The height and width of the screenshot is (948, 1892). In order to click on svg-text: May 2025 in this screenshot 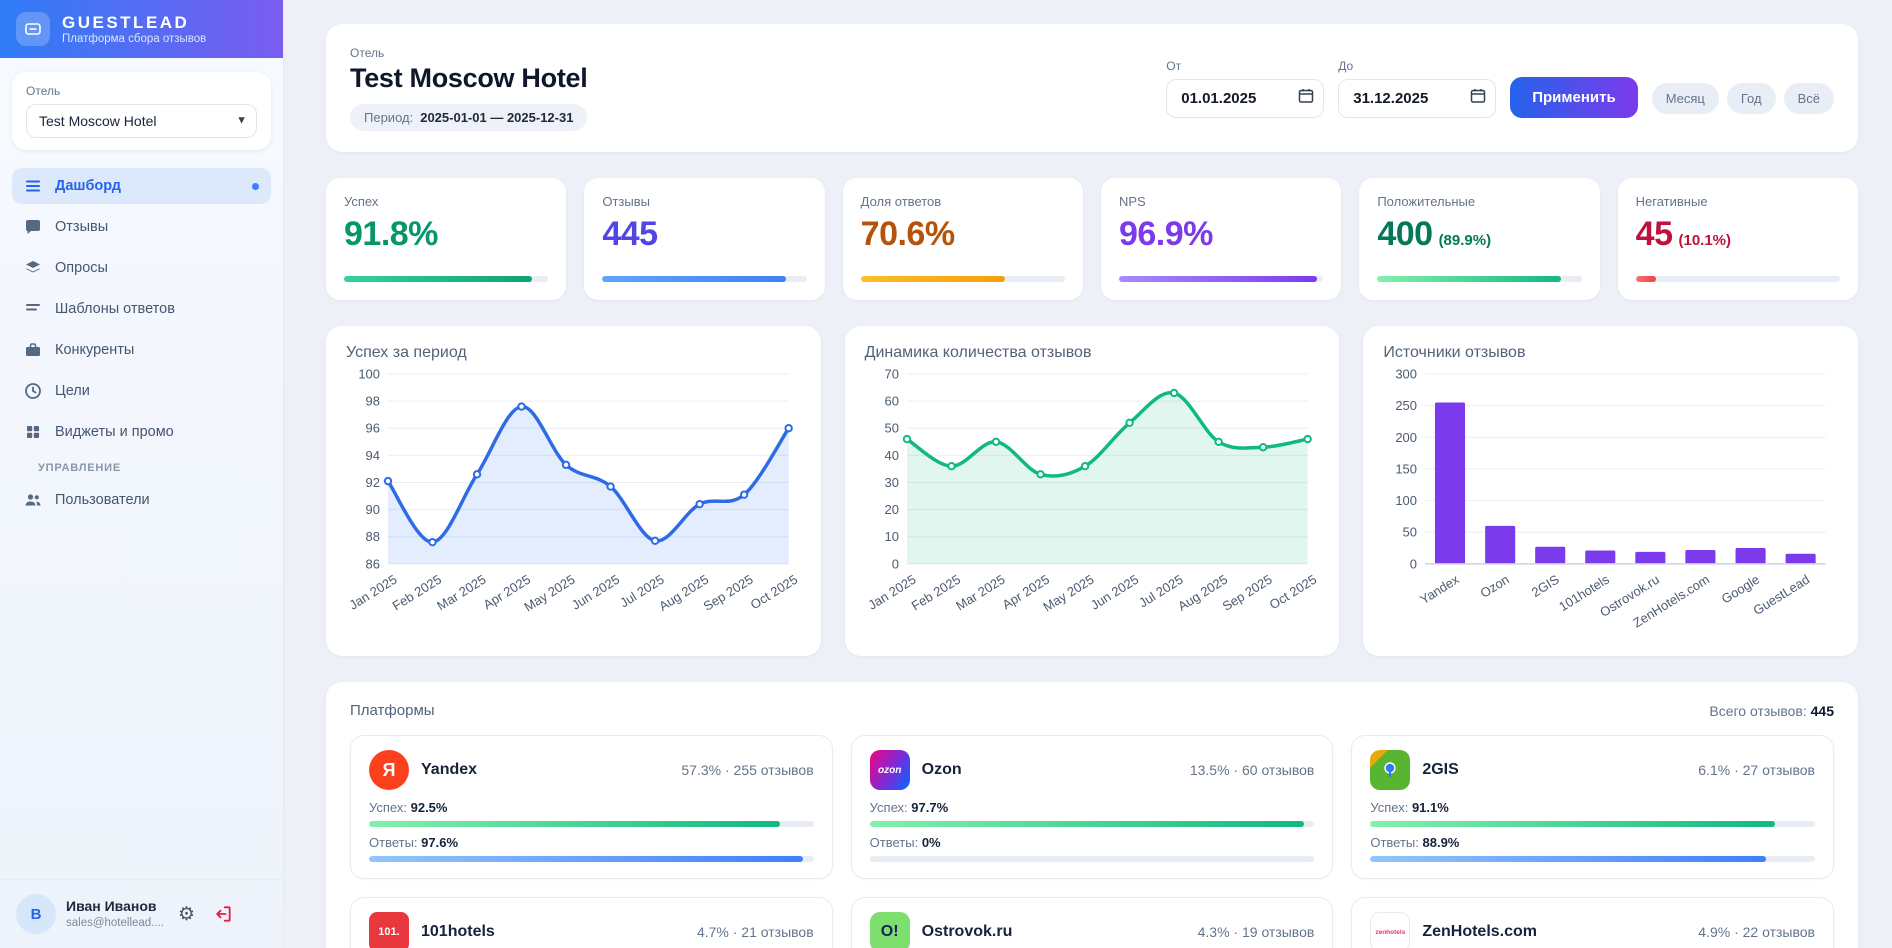, I will do `click(549, 593)`.